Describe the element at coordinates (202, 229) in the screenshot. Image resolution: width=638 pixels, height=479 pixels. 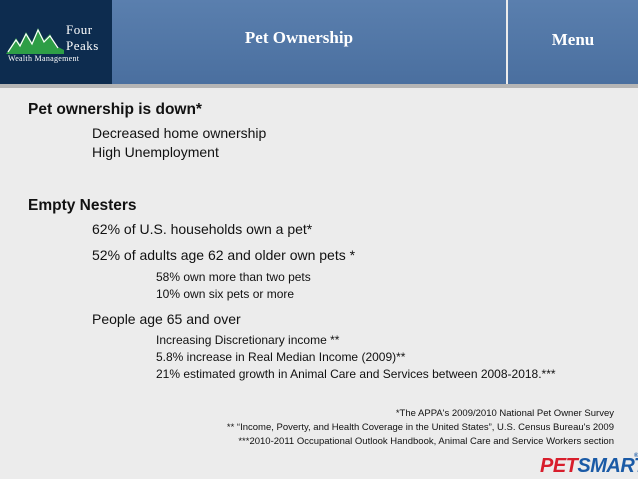
I see `list-item: 62% of U.S. households own a pet*` at that location.